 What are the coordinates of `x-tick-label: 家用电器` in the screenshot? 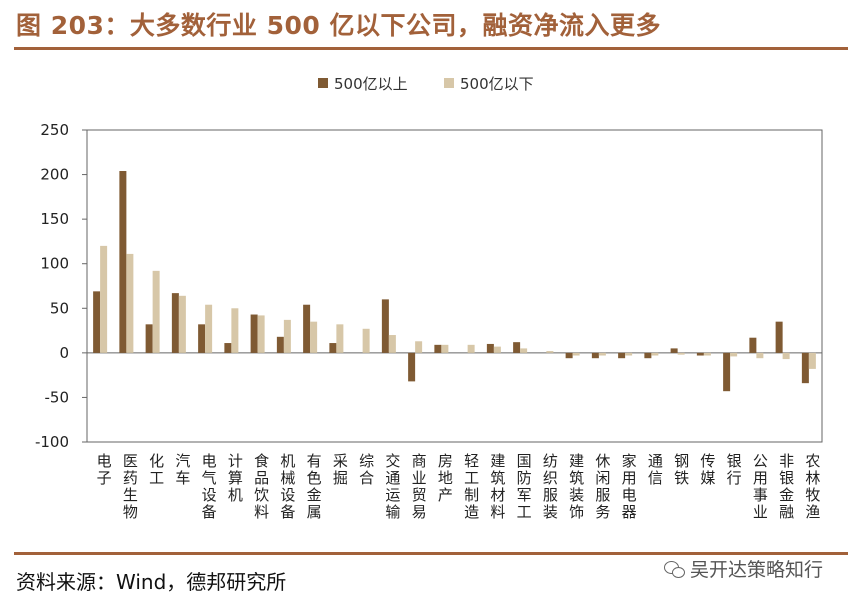 It's located at (629, 486).